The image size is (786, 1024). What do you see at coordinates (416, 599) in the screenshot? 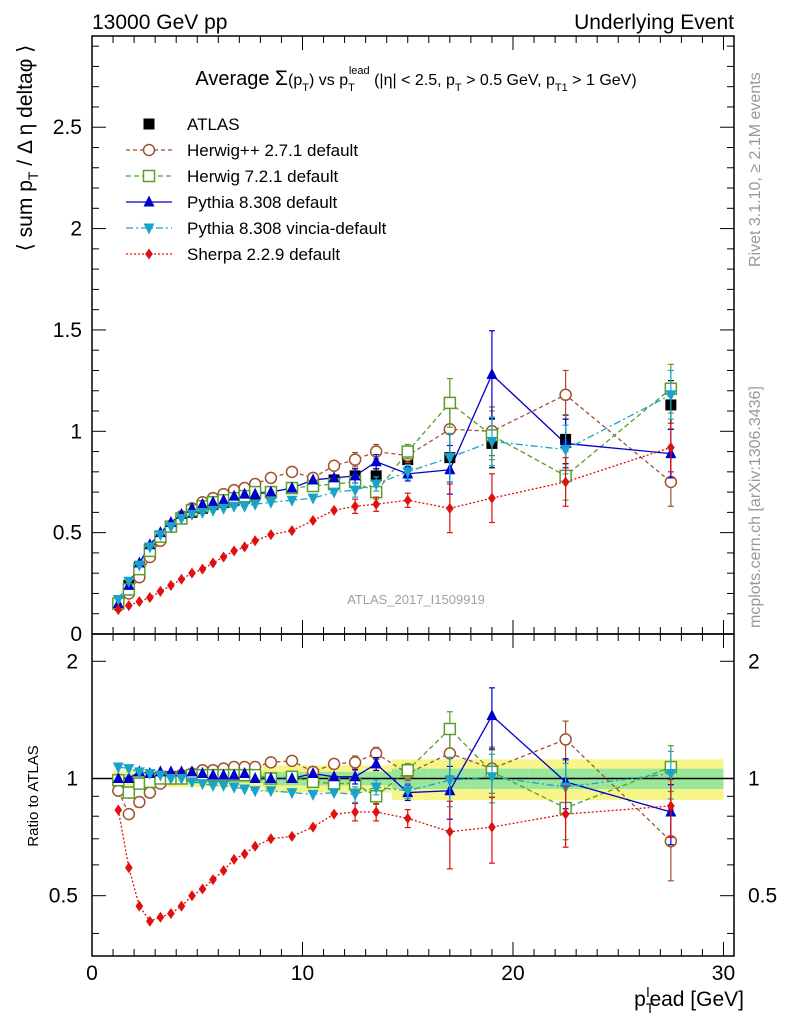
I see `analysis-label: ATLAS_2017_I1509919` at bounding box center [416, 599].